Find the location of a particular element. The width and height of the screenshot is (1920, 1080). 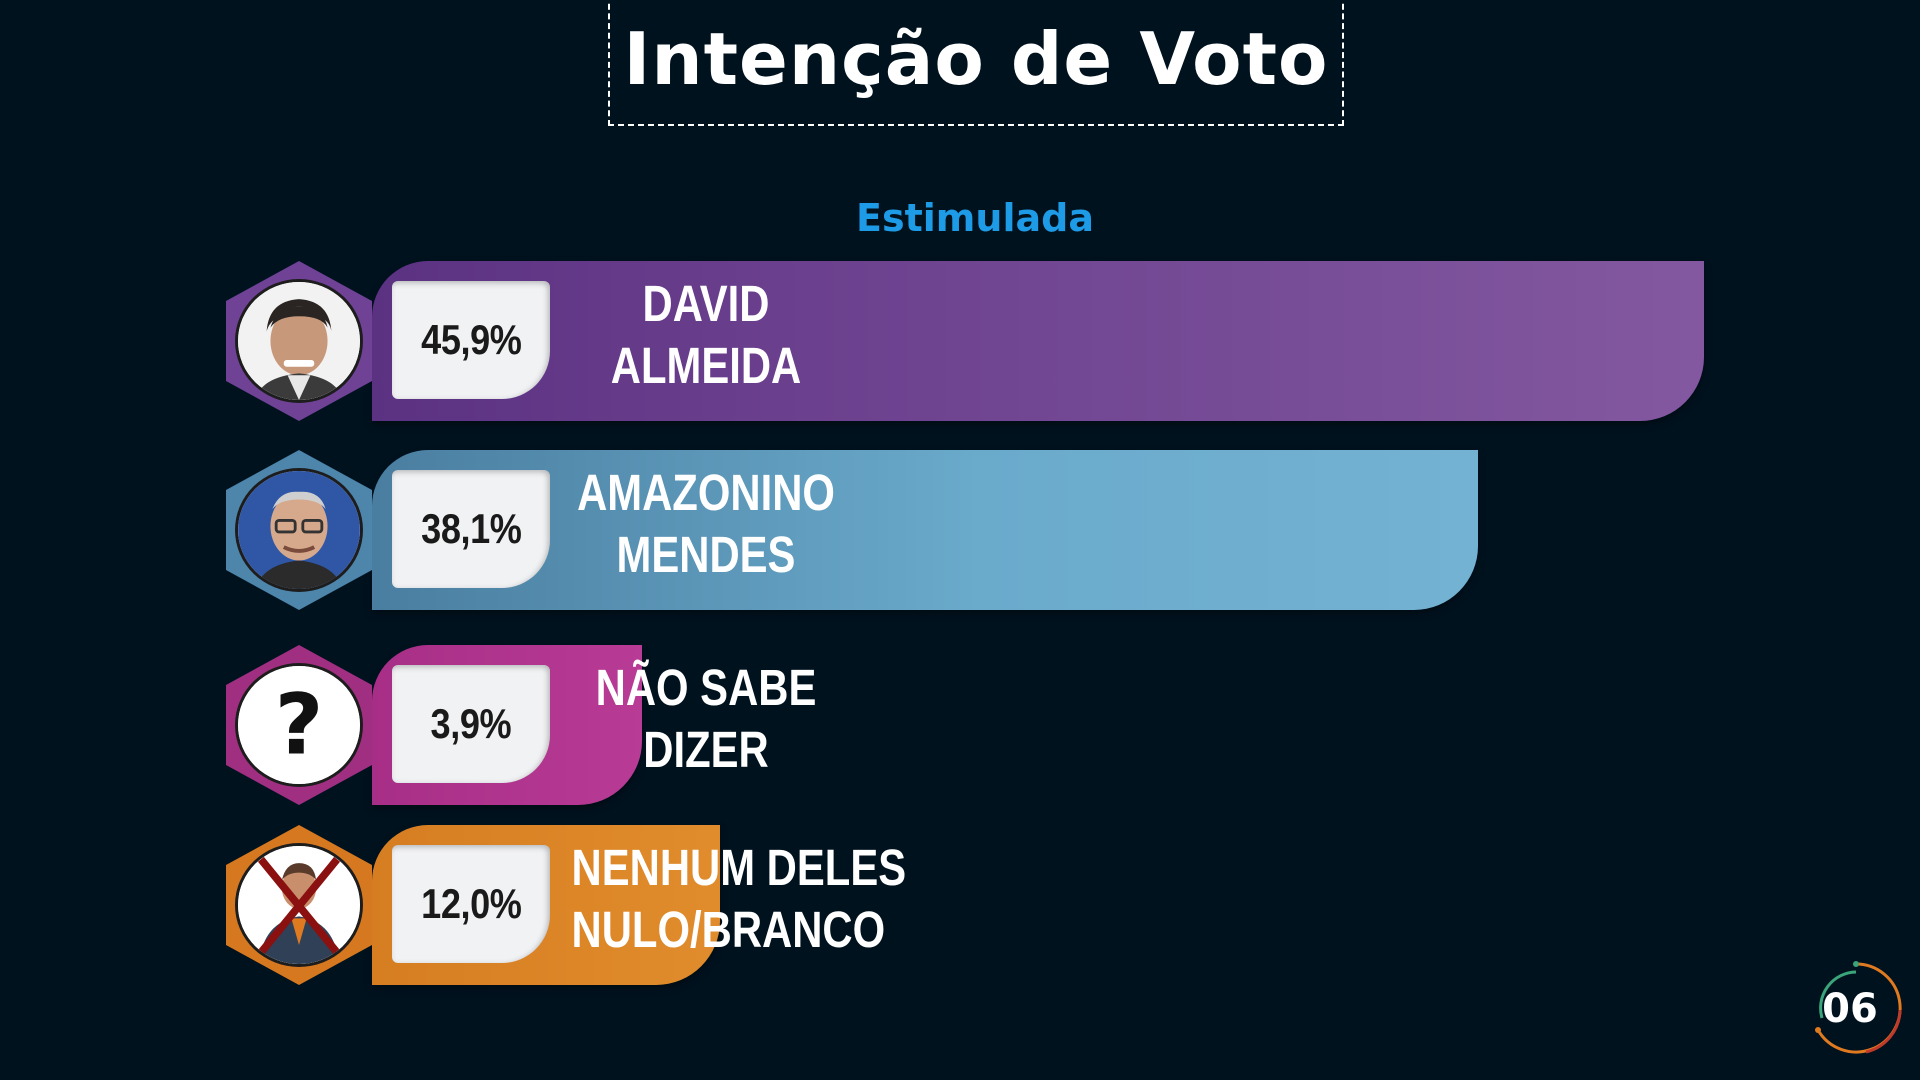

crossed-person-icon is located at coordinates (299, 905).